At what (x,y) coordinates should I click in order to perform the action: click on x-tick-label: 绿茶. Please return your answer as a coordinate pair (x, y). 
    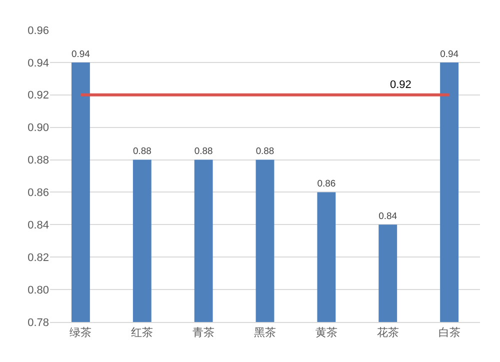
    Looking at the image, I should click on (81, 333).